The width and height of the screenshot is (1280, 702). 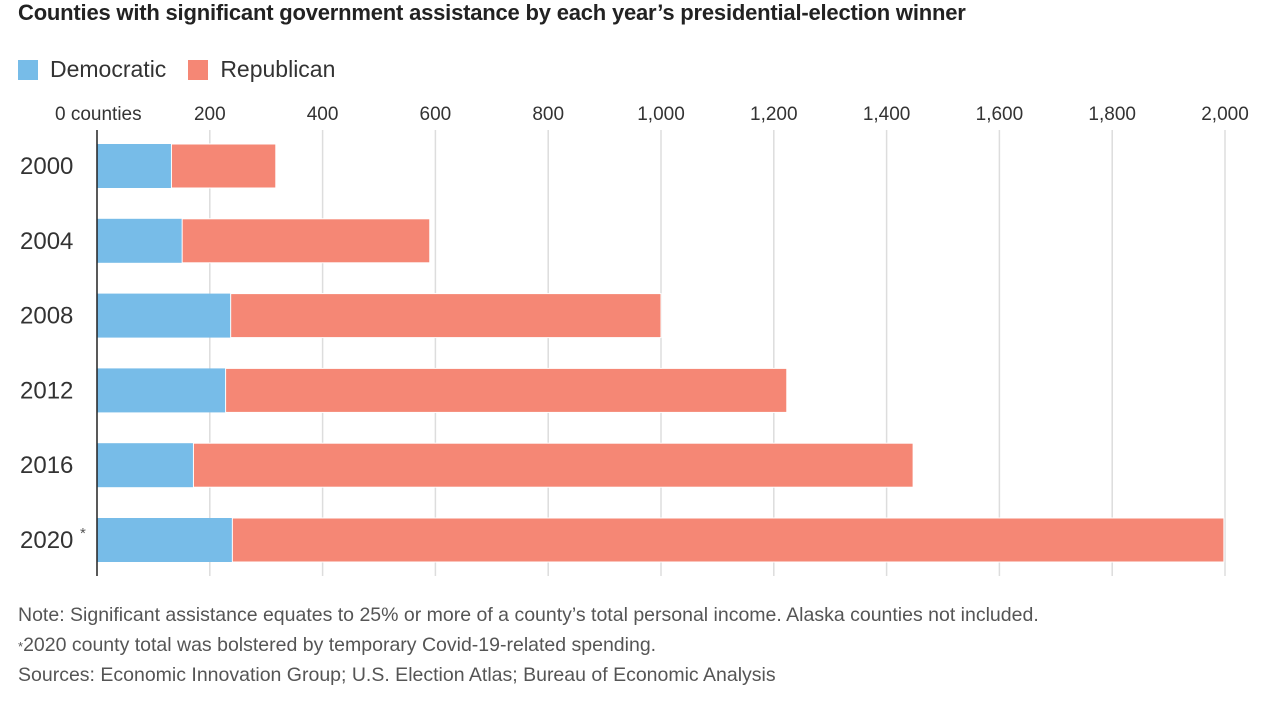 What do you see at coordinates (548, 114) in the screenshot?
I see `x-tick-label: 800` at bounding box center [548, 114].